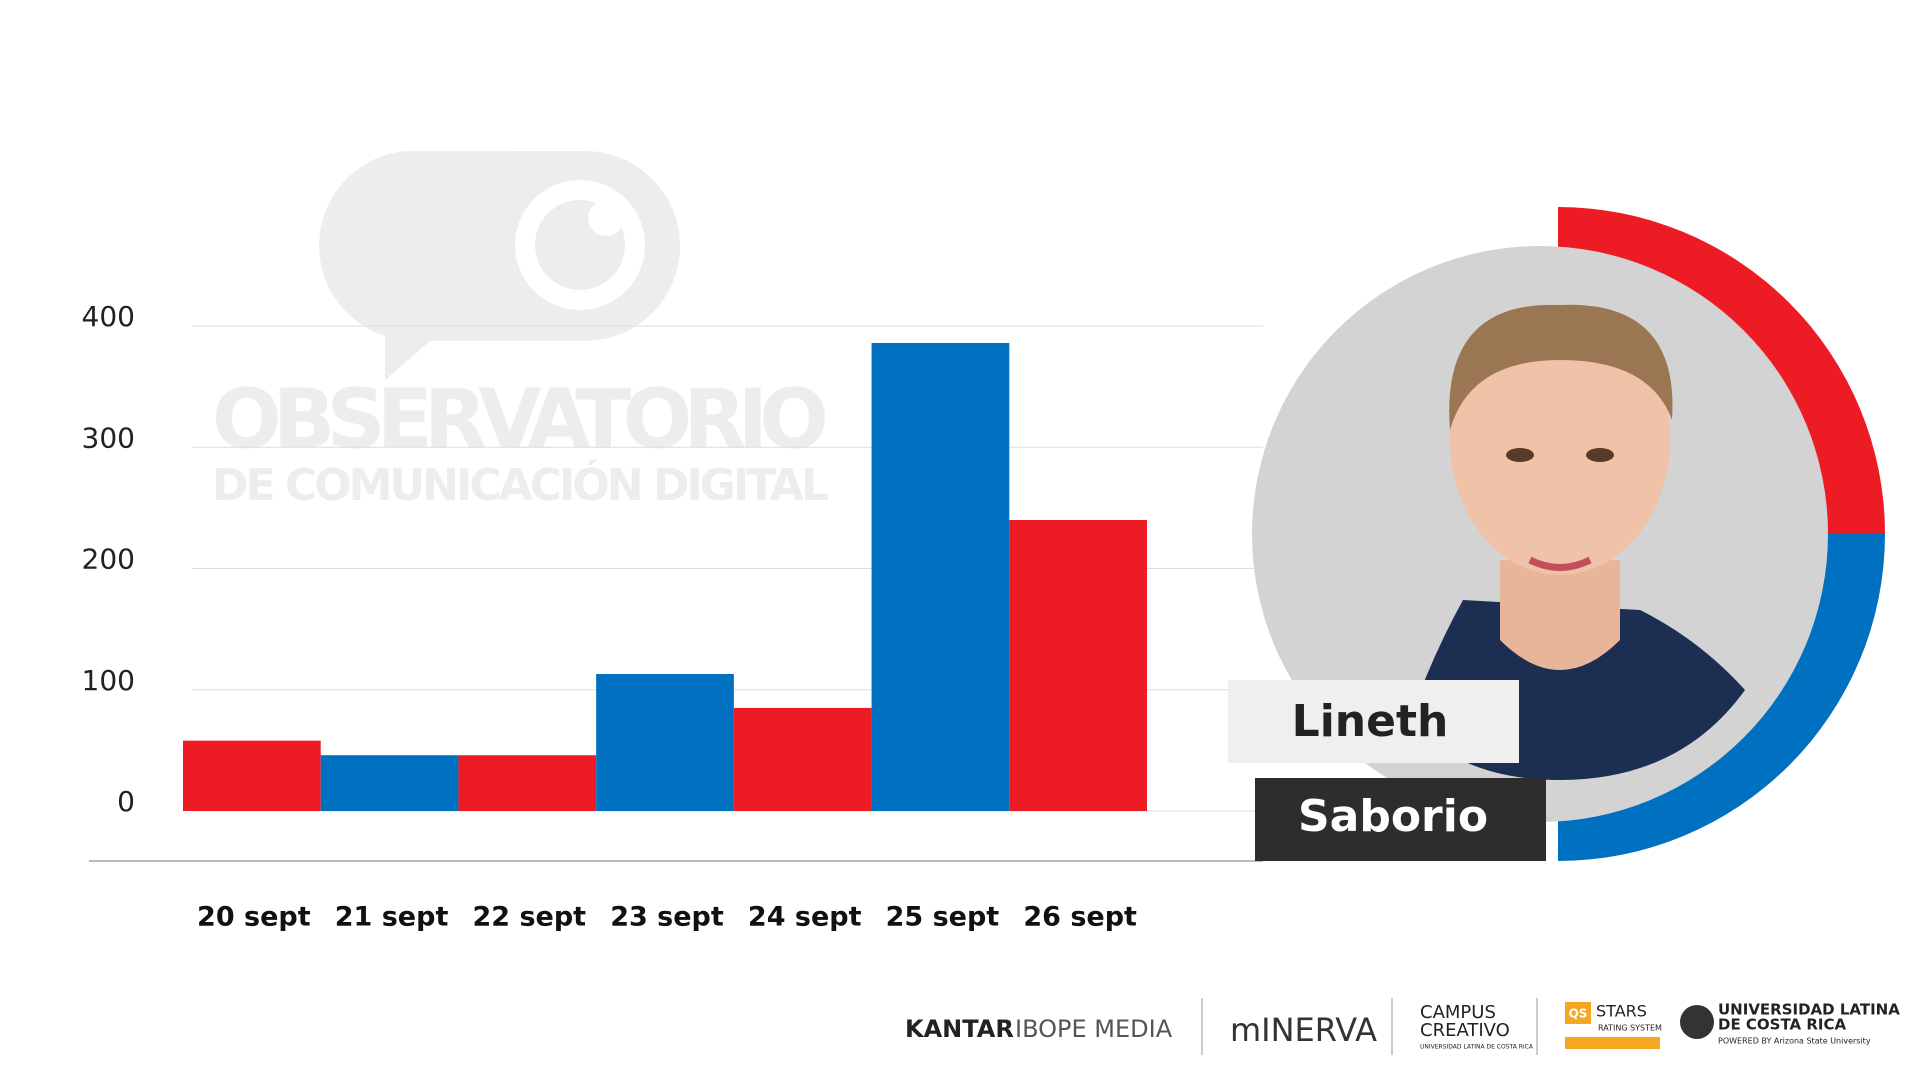  I want to click on y-tick-label: 400, so click(108, 316).